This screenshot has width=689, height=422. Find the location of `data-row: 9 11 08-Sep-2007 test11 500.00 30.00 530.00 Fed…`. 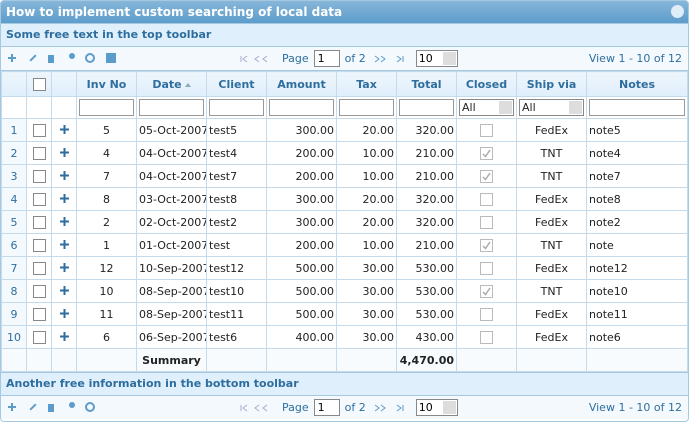

data-row: 9 11 08-Sep-2007 test11 500.00 30.00 530.00 Fed… is located at coordinates (344, 314).